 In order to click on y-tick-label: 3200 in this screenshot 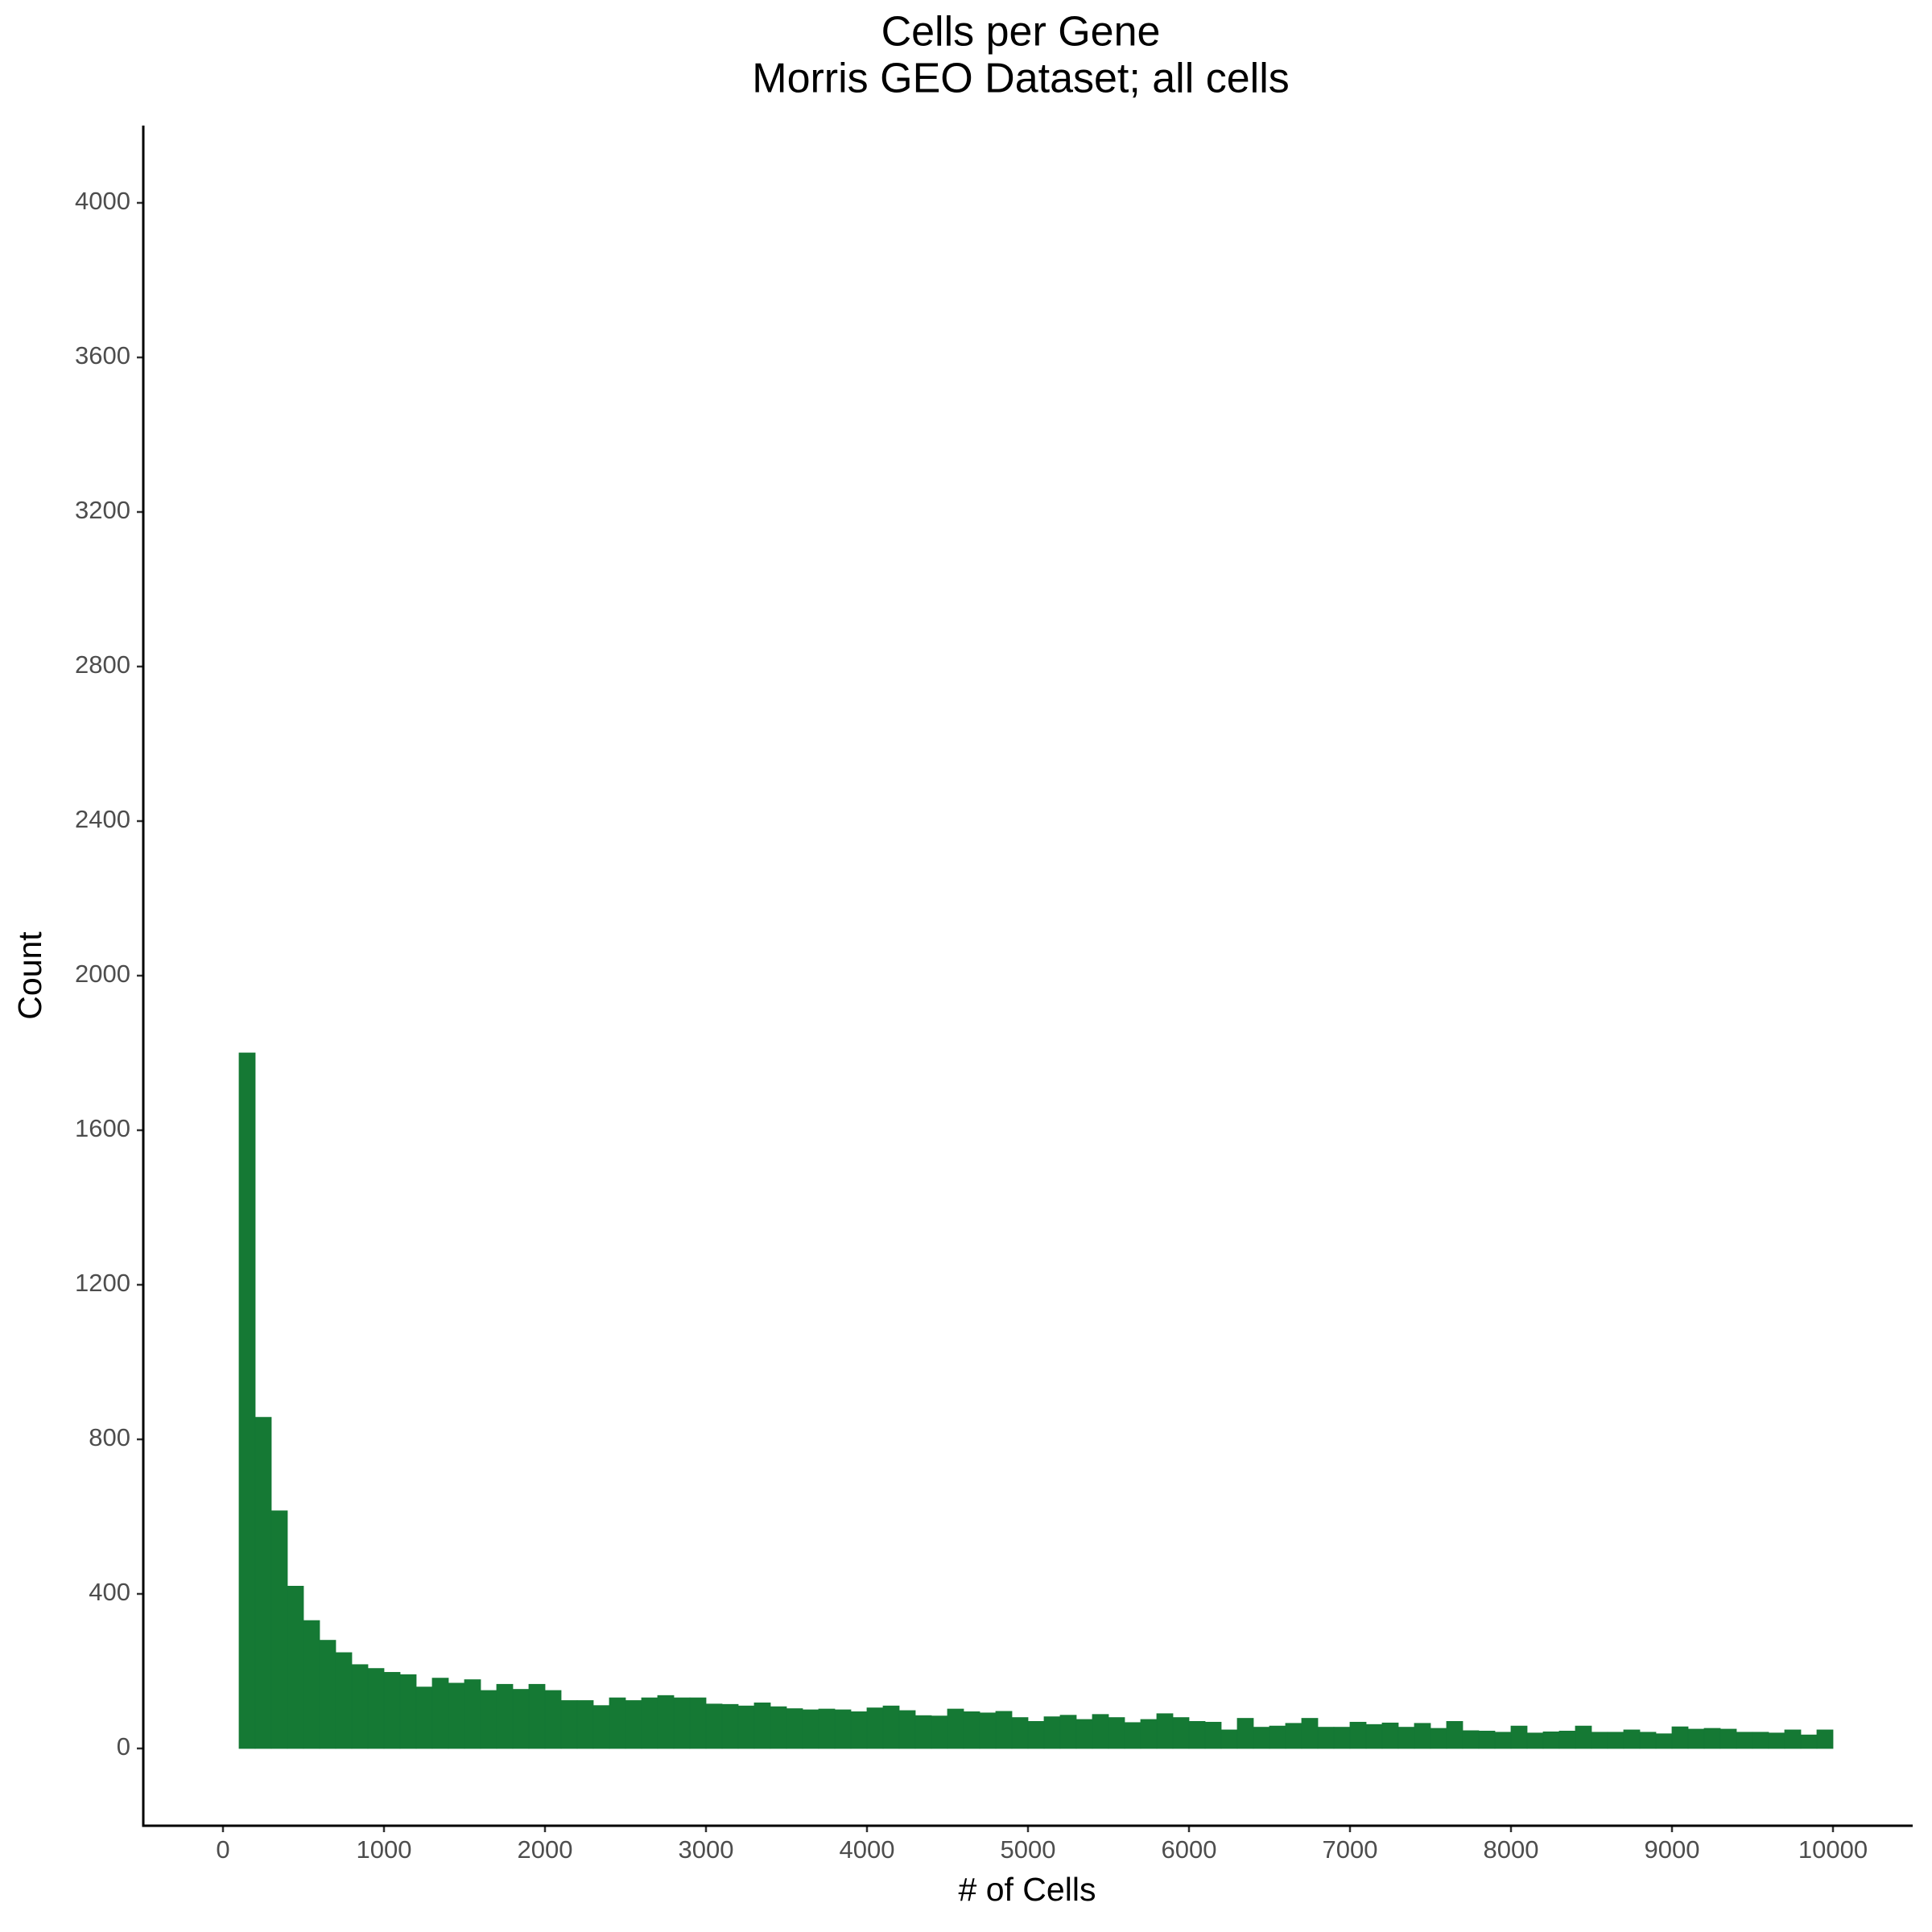, I will do `click(102, 510)`.